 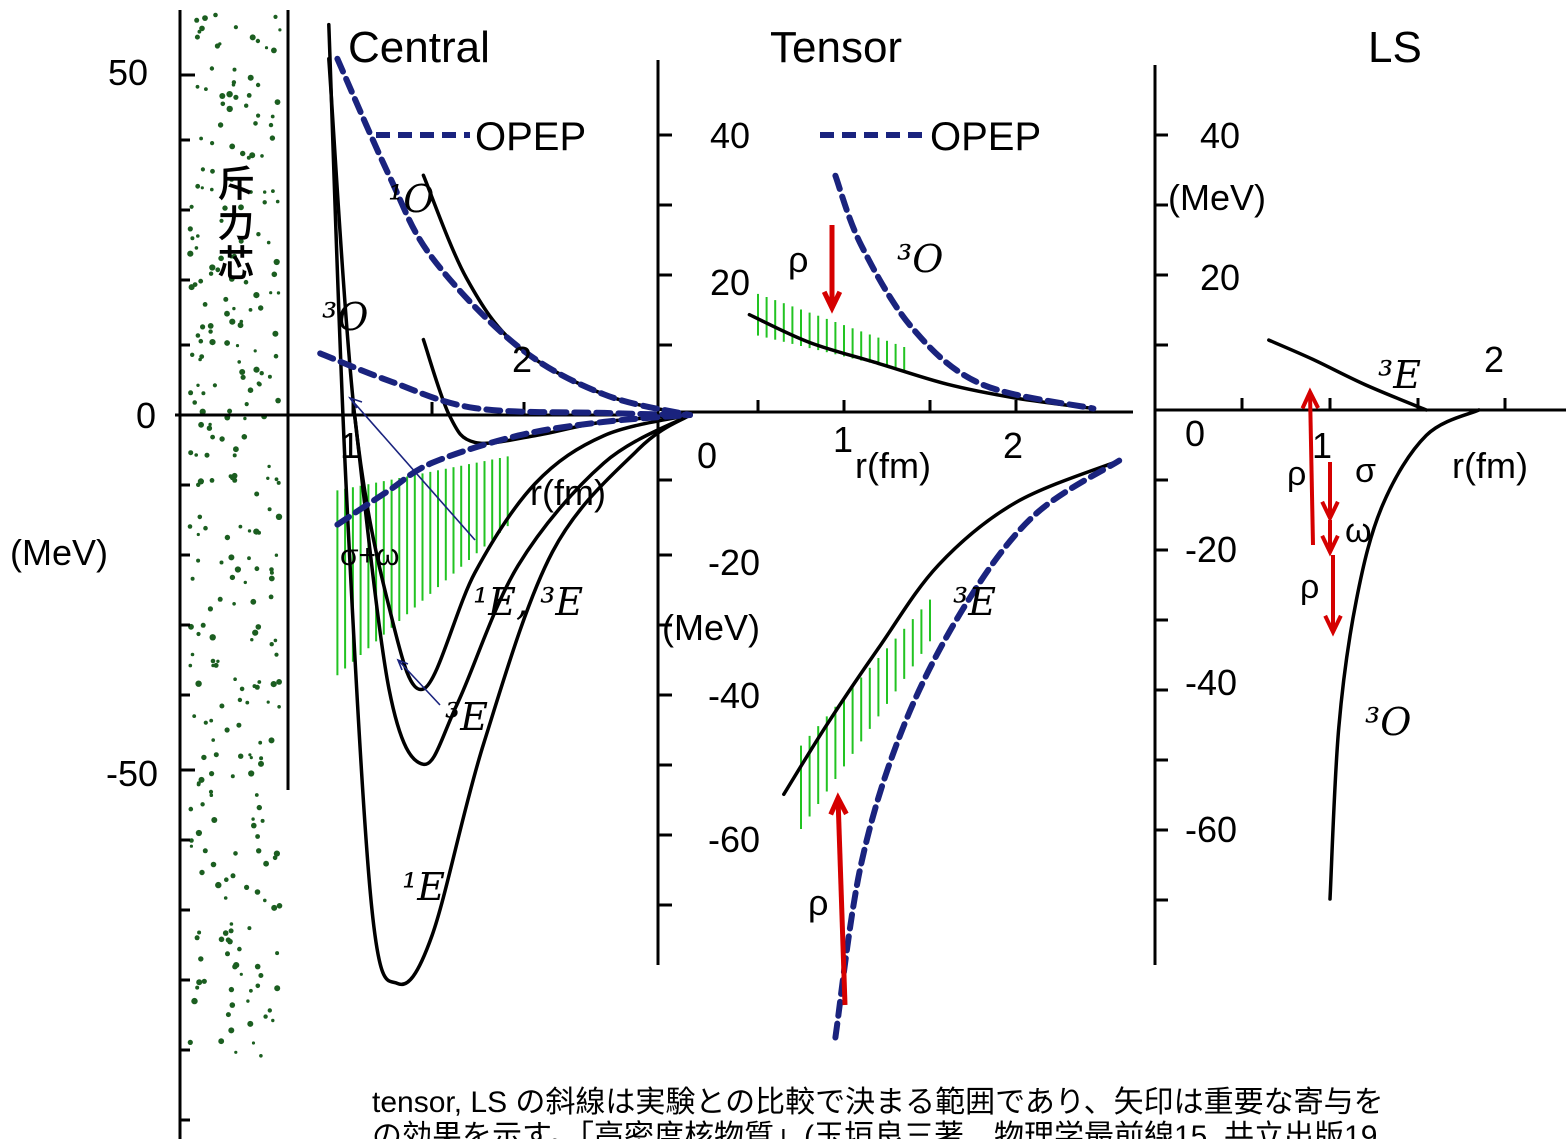 What do you see at coordinates (345, 317) in the screenshot?
I see `central-label-3O: ³O` at bounding box center [345, 317].